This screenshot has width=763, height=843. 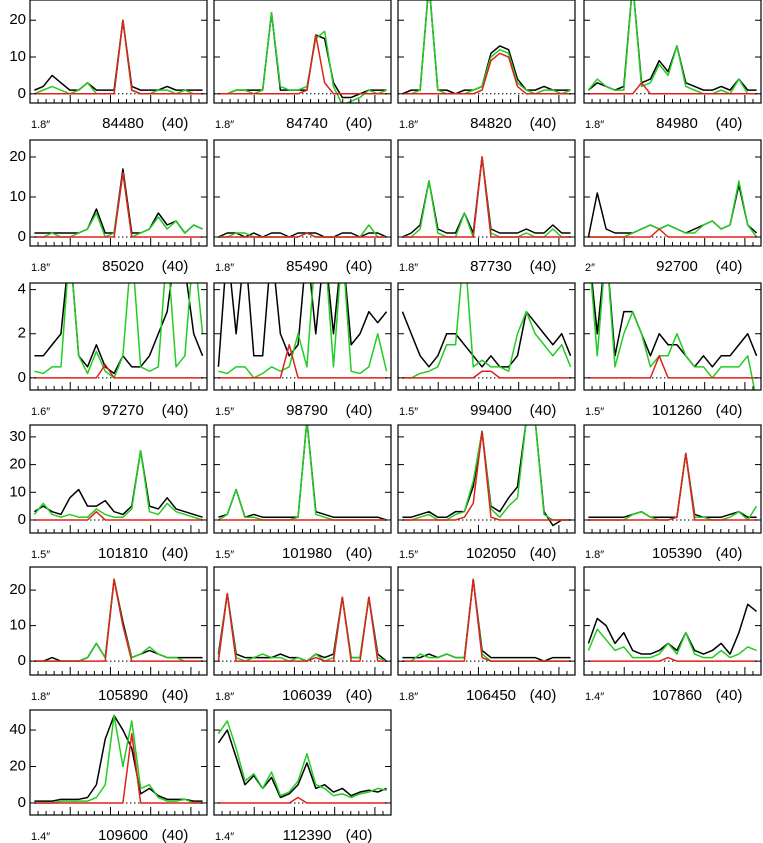 I want to click on panel: 1.8″ 84980 (40), so click(x=672, y=66).